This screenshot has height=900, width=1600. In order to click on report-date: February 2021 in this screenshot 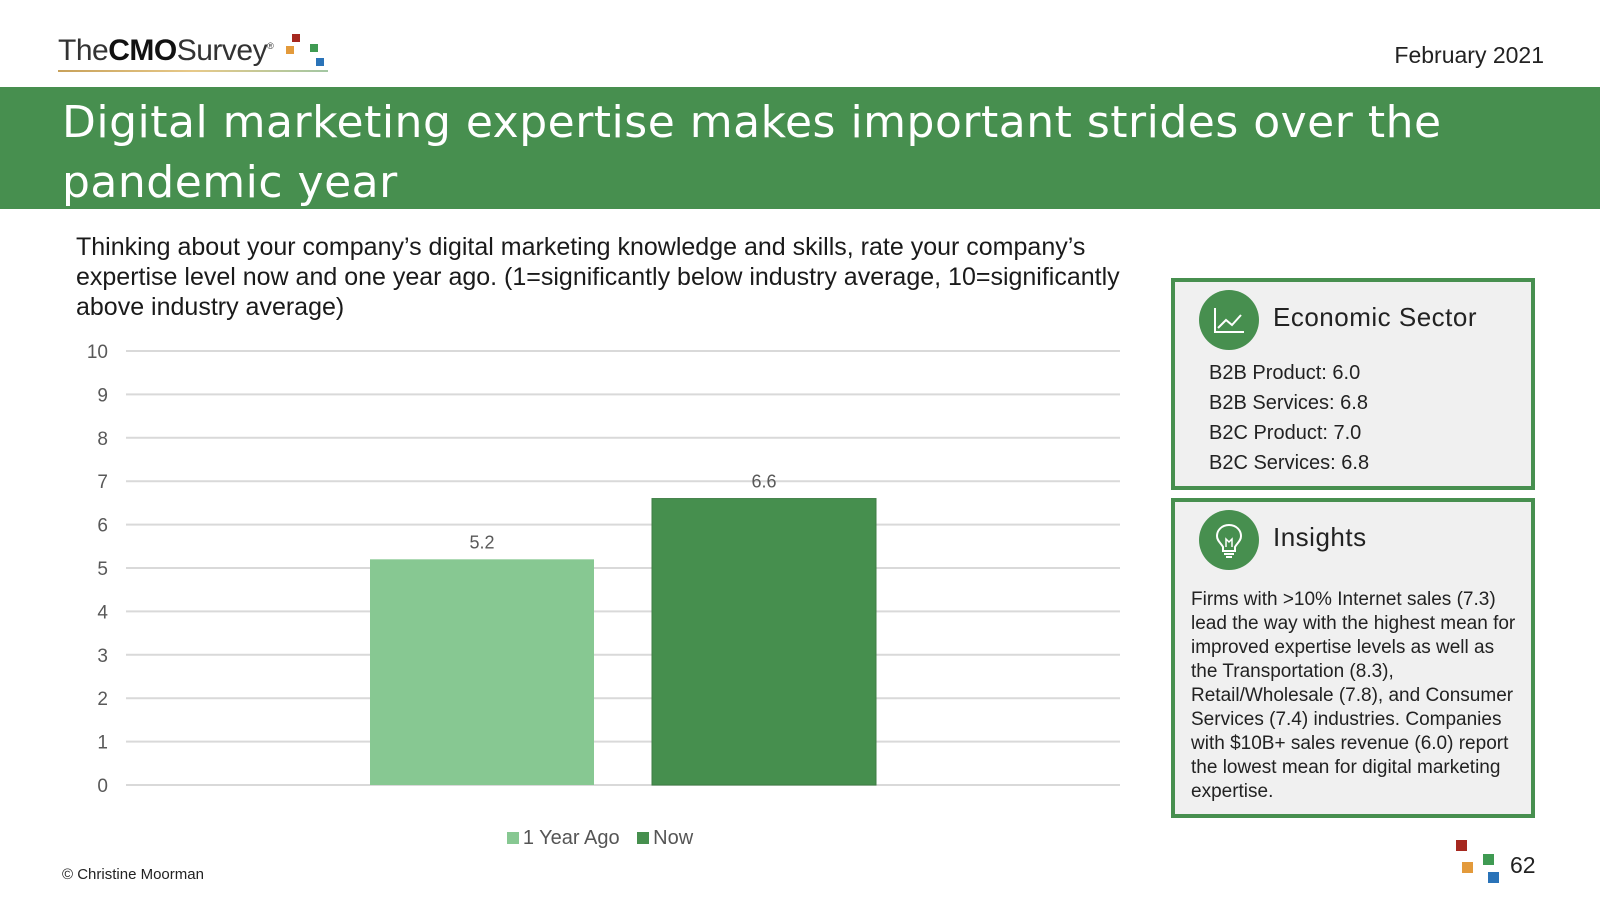, I will do `click(1469, 55)`.